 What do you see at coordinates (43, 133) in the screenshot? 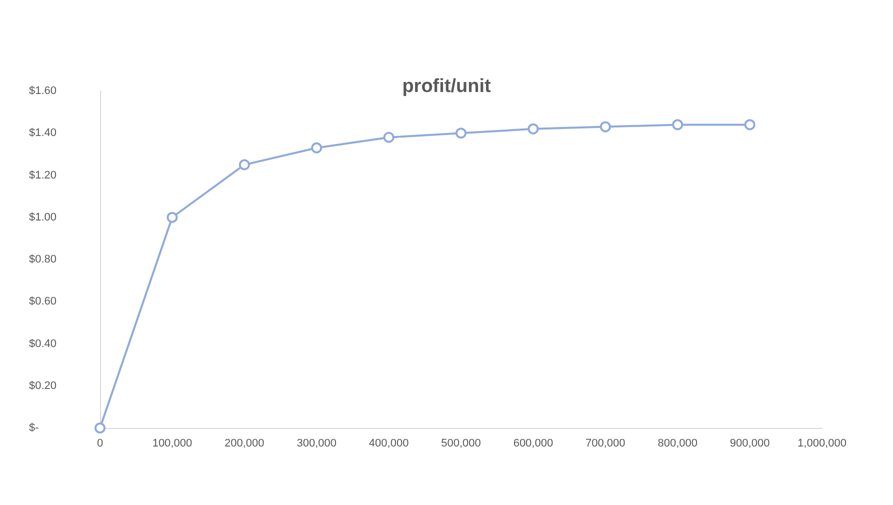
I see `y-tick-label: $1.40` at bounding box center [43, 133].